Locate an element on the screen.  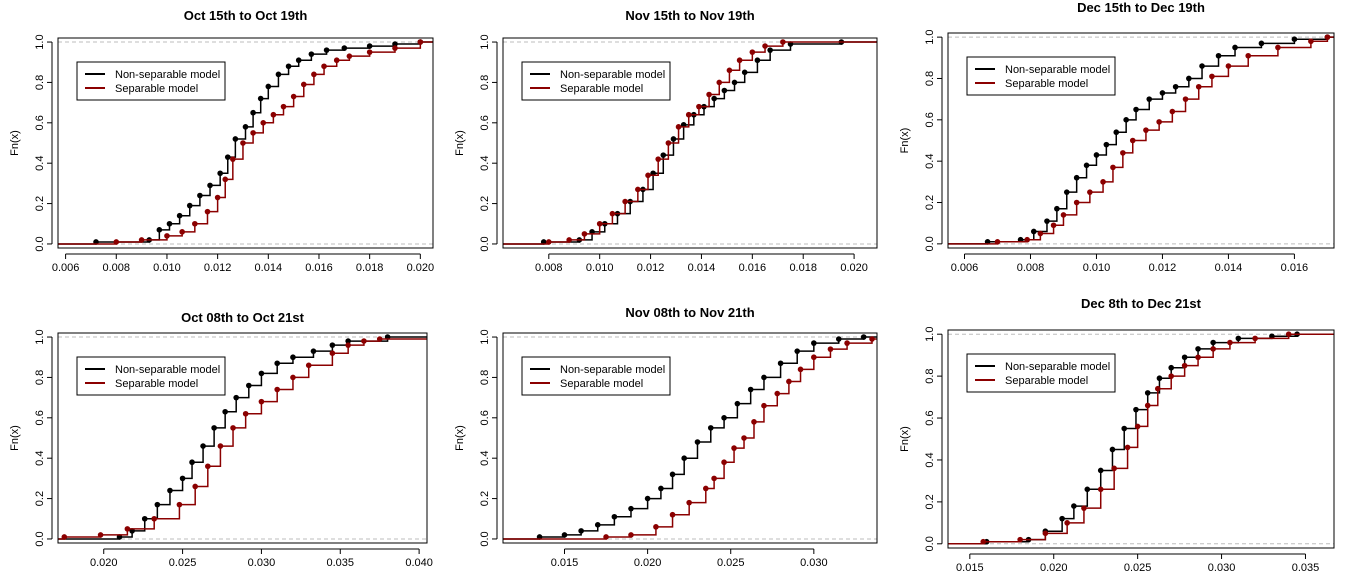
x-tick-label: 0.008 is located at coordinates (1031, 268).